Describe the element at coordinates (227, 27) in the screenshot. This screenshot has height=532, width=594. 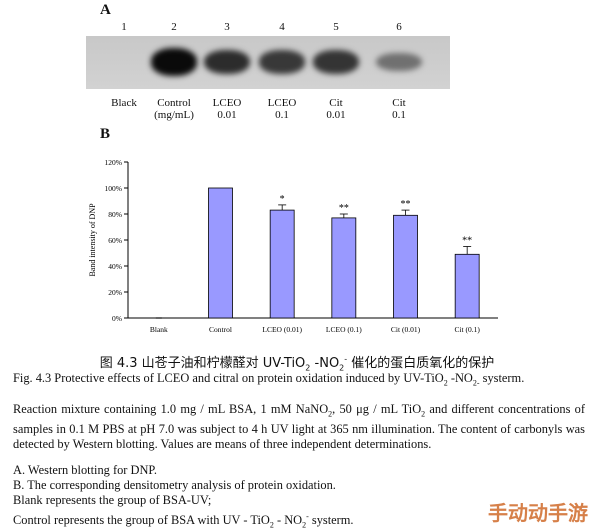
I see `lane-number-3: 3` at that location.